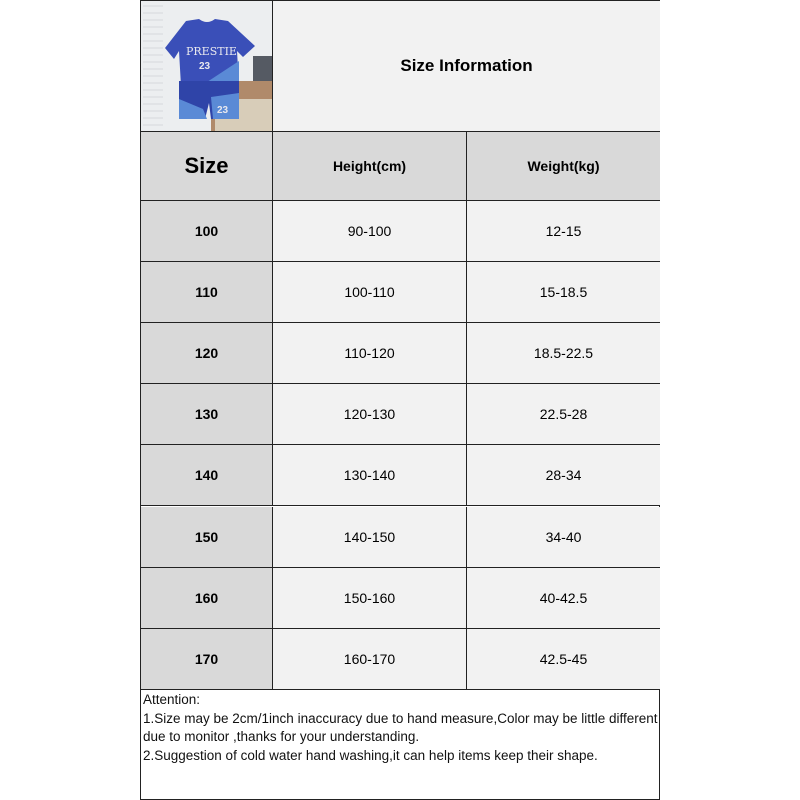 This screenshot has height=800, width=800. Describe the element at coordinates (207, 354) in the screenshot. I see `size-cell: 120` at that location.